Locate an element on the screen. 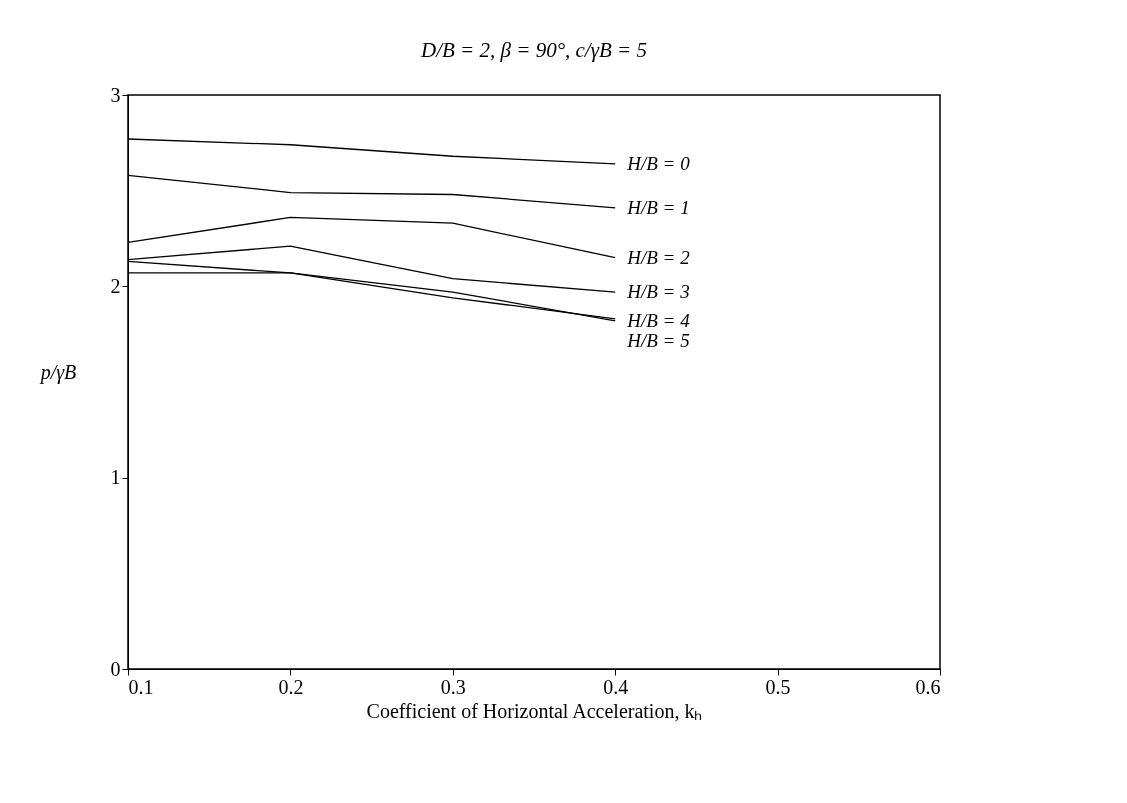 The image size is (1127, 803). series-label: H/B = 1 is located at coordinates (658, 207).